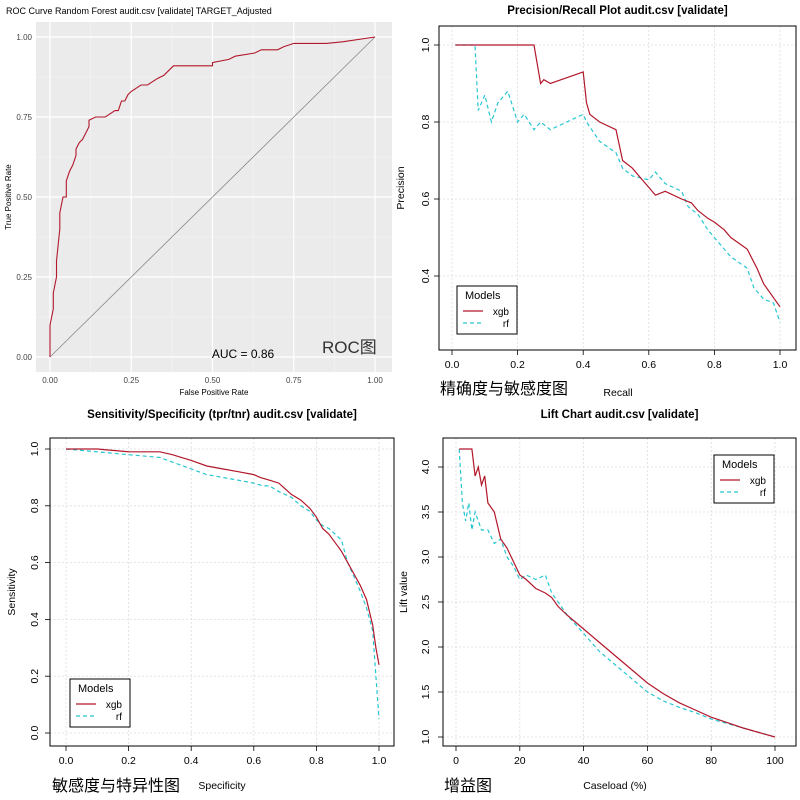  I want to click on ss-x-tick-label: 0.8, so click(316, 761).